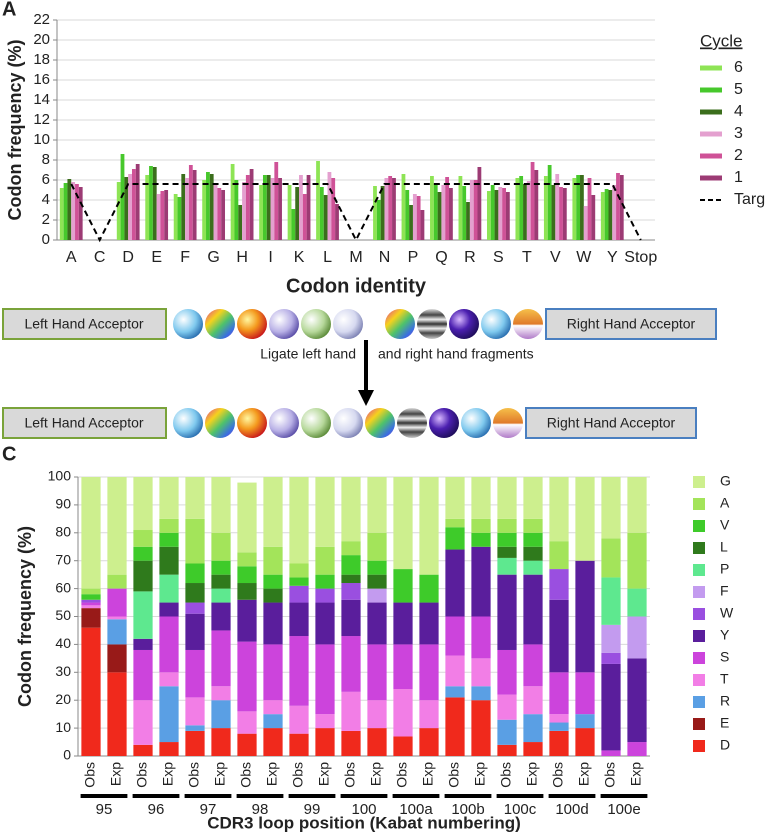 This screenshot has height=838, width=765. I want to click on legend-label: W, so click(727, 613).